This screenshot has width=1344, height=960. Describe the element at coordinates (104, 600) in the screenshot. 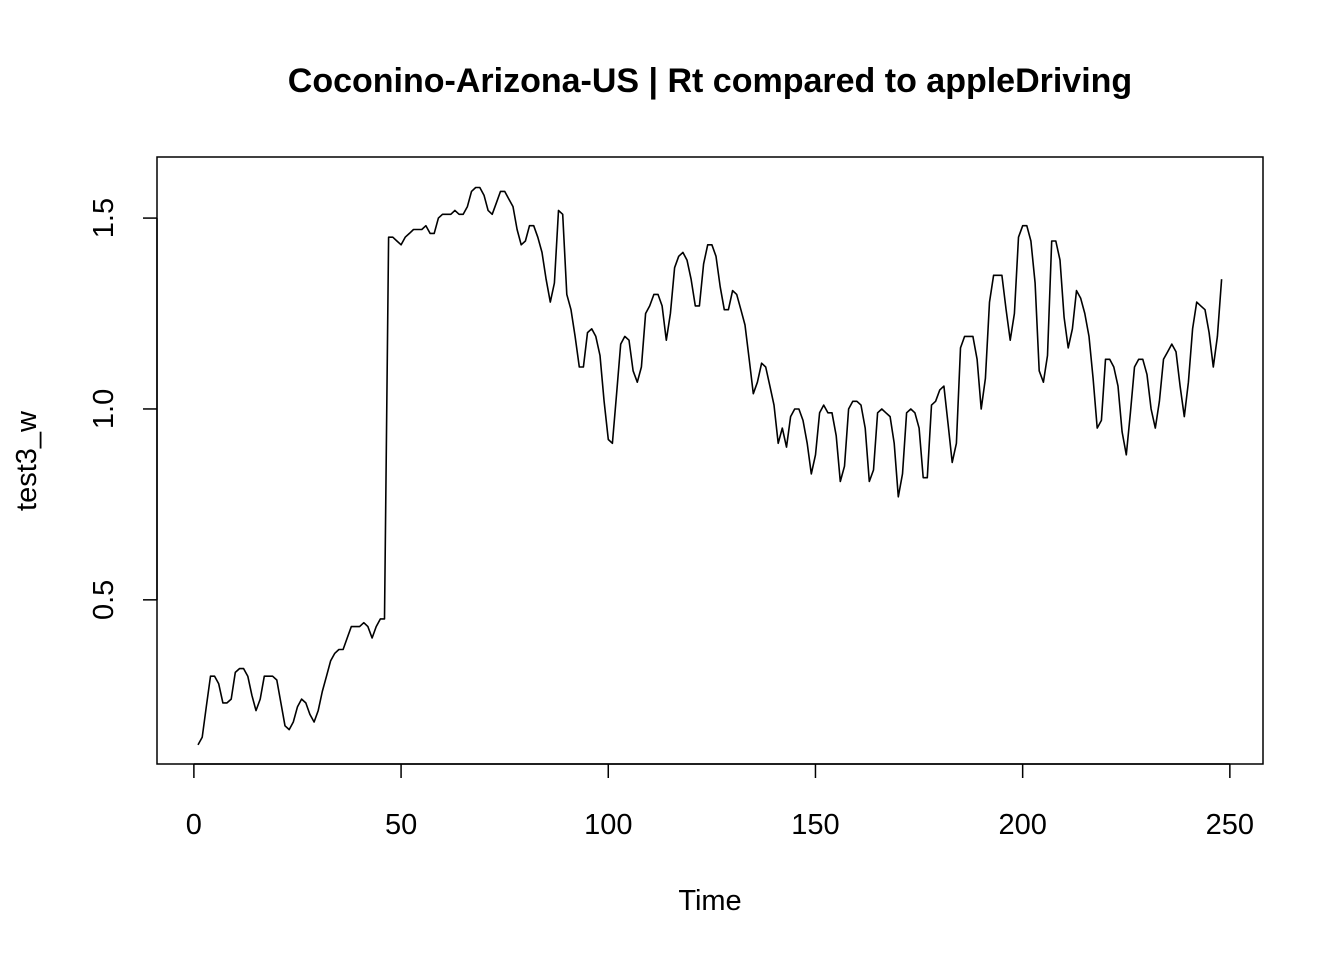

I see `y-tick-label: 0.5` at that location.